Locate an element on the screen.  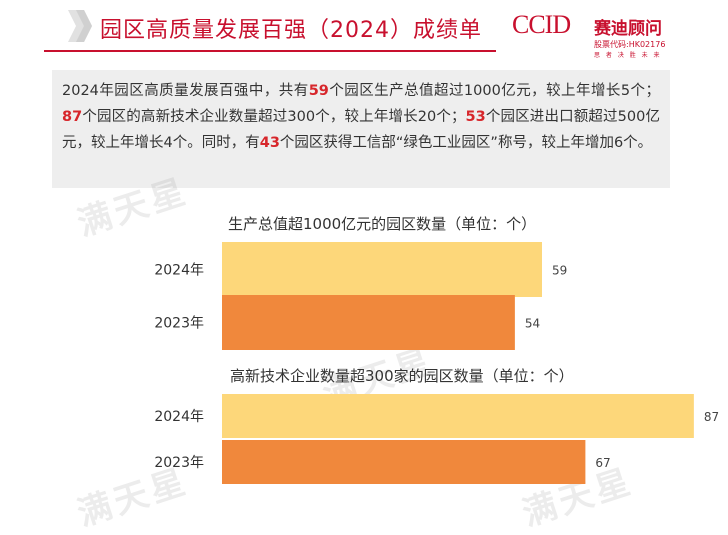
highlight-number: 59 is located at coordinates (318, 91).